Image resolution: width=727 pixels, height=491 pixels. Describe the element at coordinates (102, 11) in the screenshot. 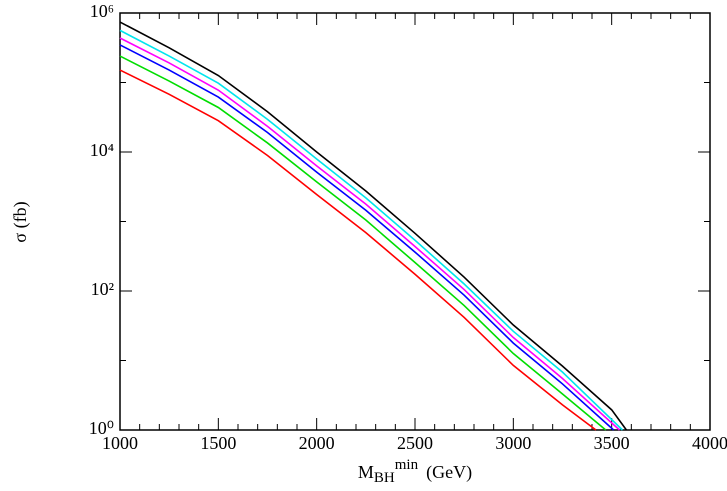

I see `y-tick-label: 10⁶` at that location.